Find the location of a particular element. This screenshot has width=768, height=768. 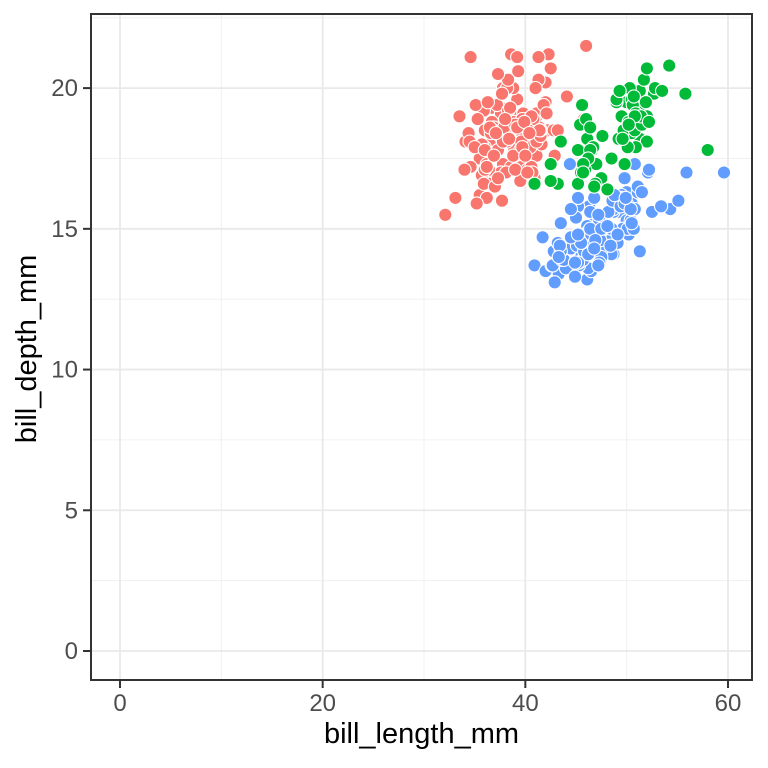

x-tick-label: 0 is located at coordinates (119, 703).